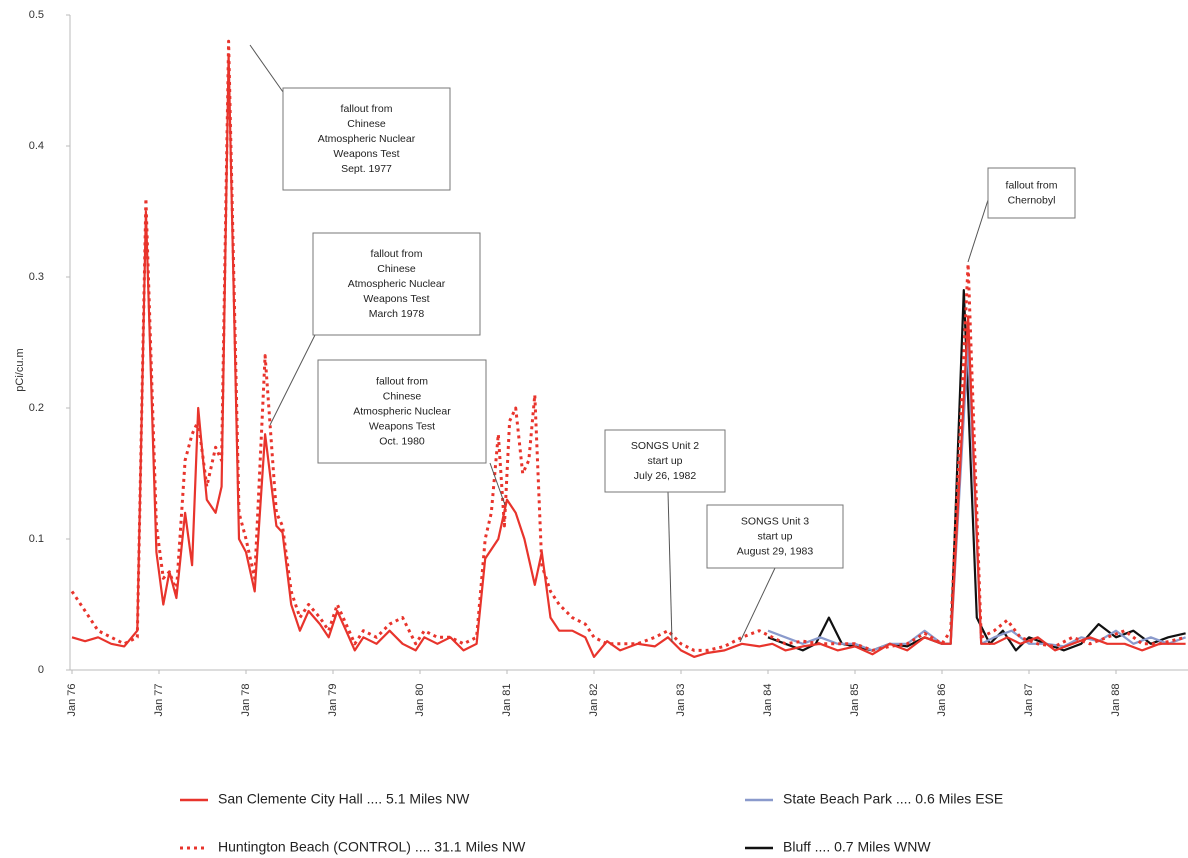 The image size is (1188, 858). Describe the element at coordinates (36, 277) in the screenshot. I see `y-tick-label: 0.3` at that location.